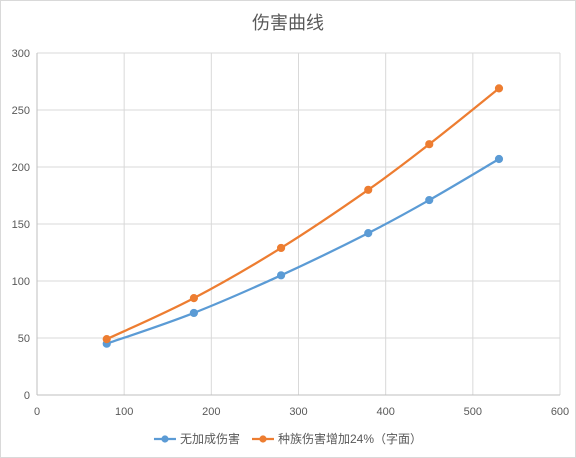 The height and width of the screenshot is (458, 576). I want to click on x-tick-label: 500, so click(473, 412).